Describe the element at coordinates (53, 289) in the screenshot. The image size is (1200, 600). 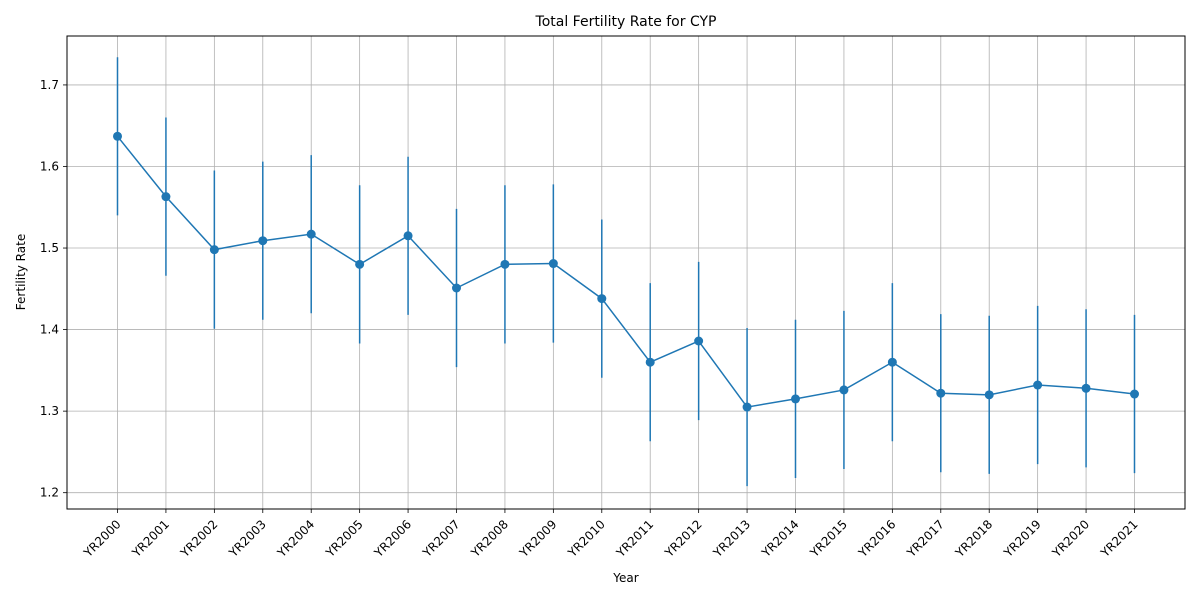
I see `y-ticks: 1.2 1.3 1.4 1.5 1.6 1.7` at that location.